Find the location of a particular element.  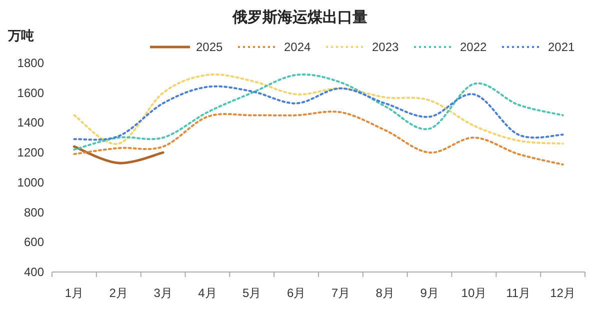

legend-label: 2024 is located at coordinates (298, 47).